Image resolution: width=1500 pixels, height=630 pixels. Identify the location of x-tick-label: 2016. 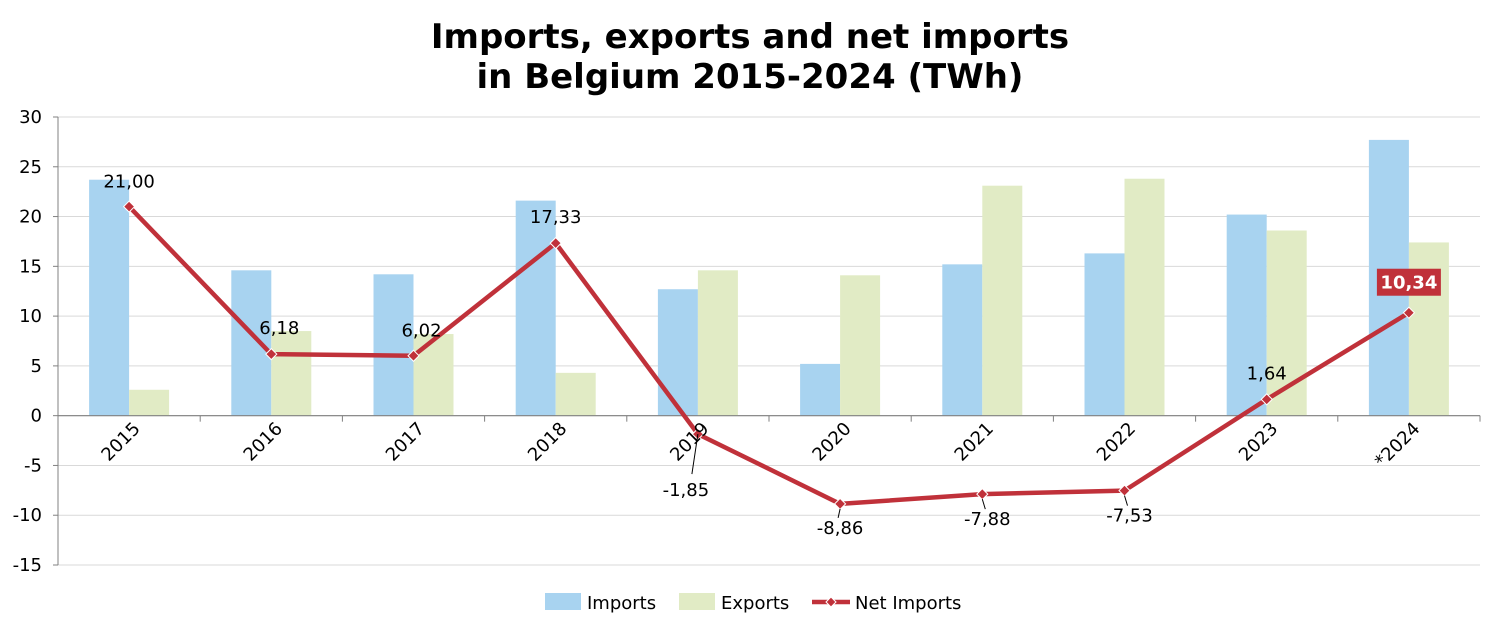
(263, 441).